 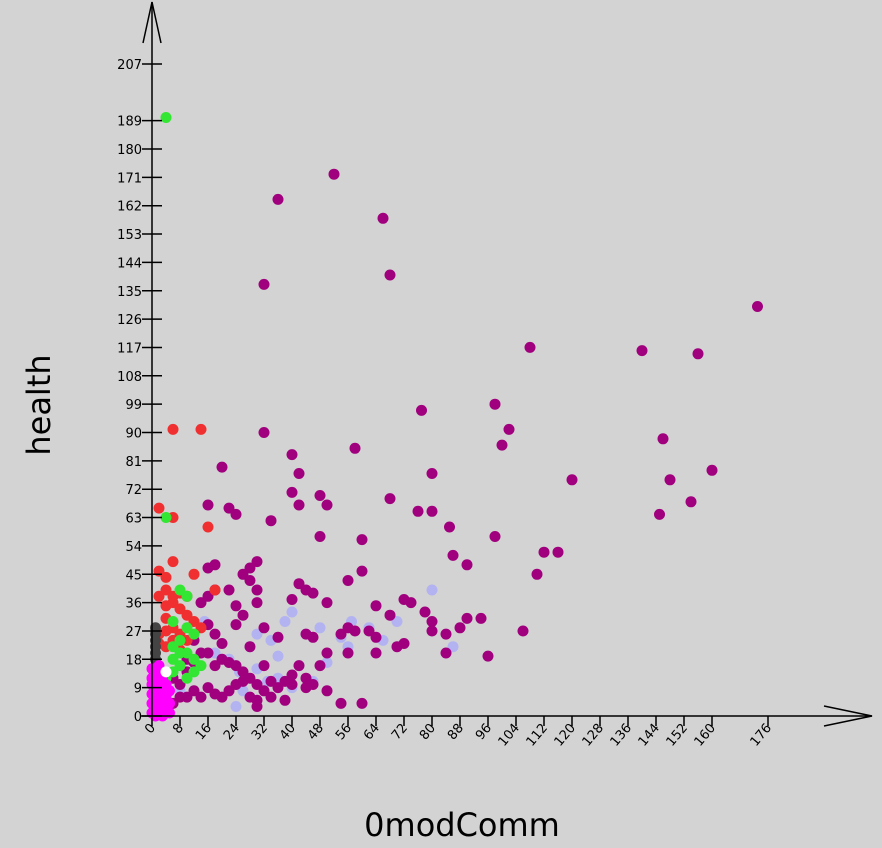 What do you see at coordinates (133, 632) in the screenshot?
I see `y-tick-label: 27` at bounding box center [133, 632].